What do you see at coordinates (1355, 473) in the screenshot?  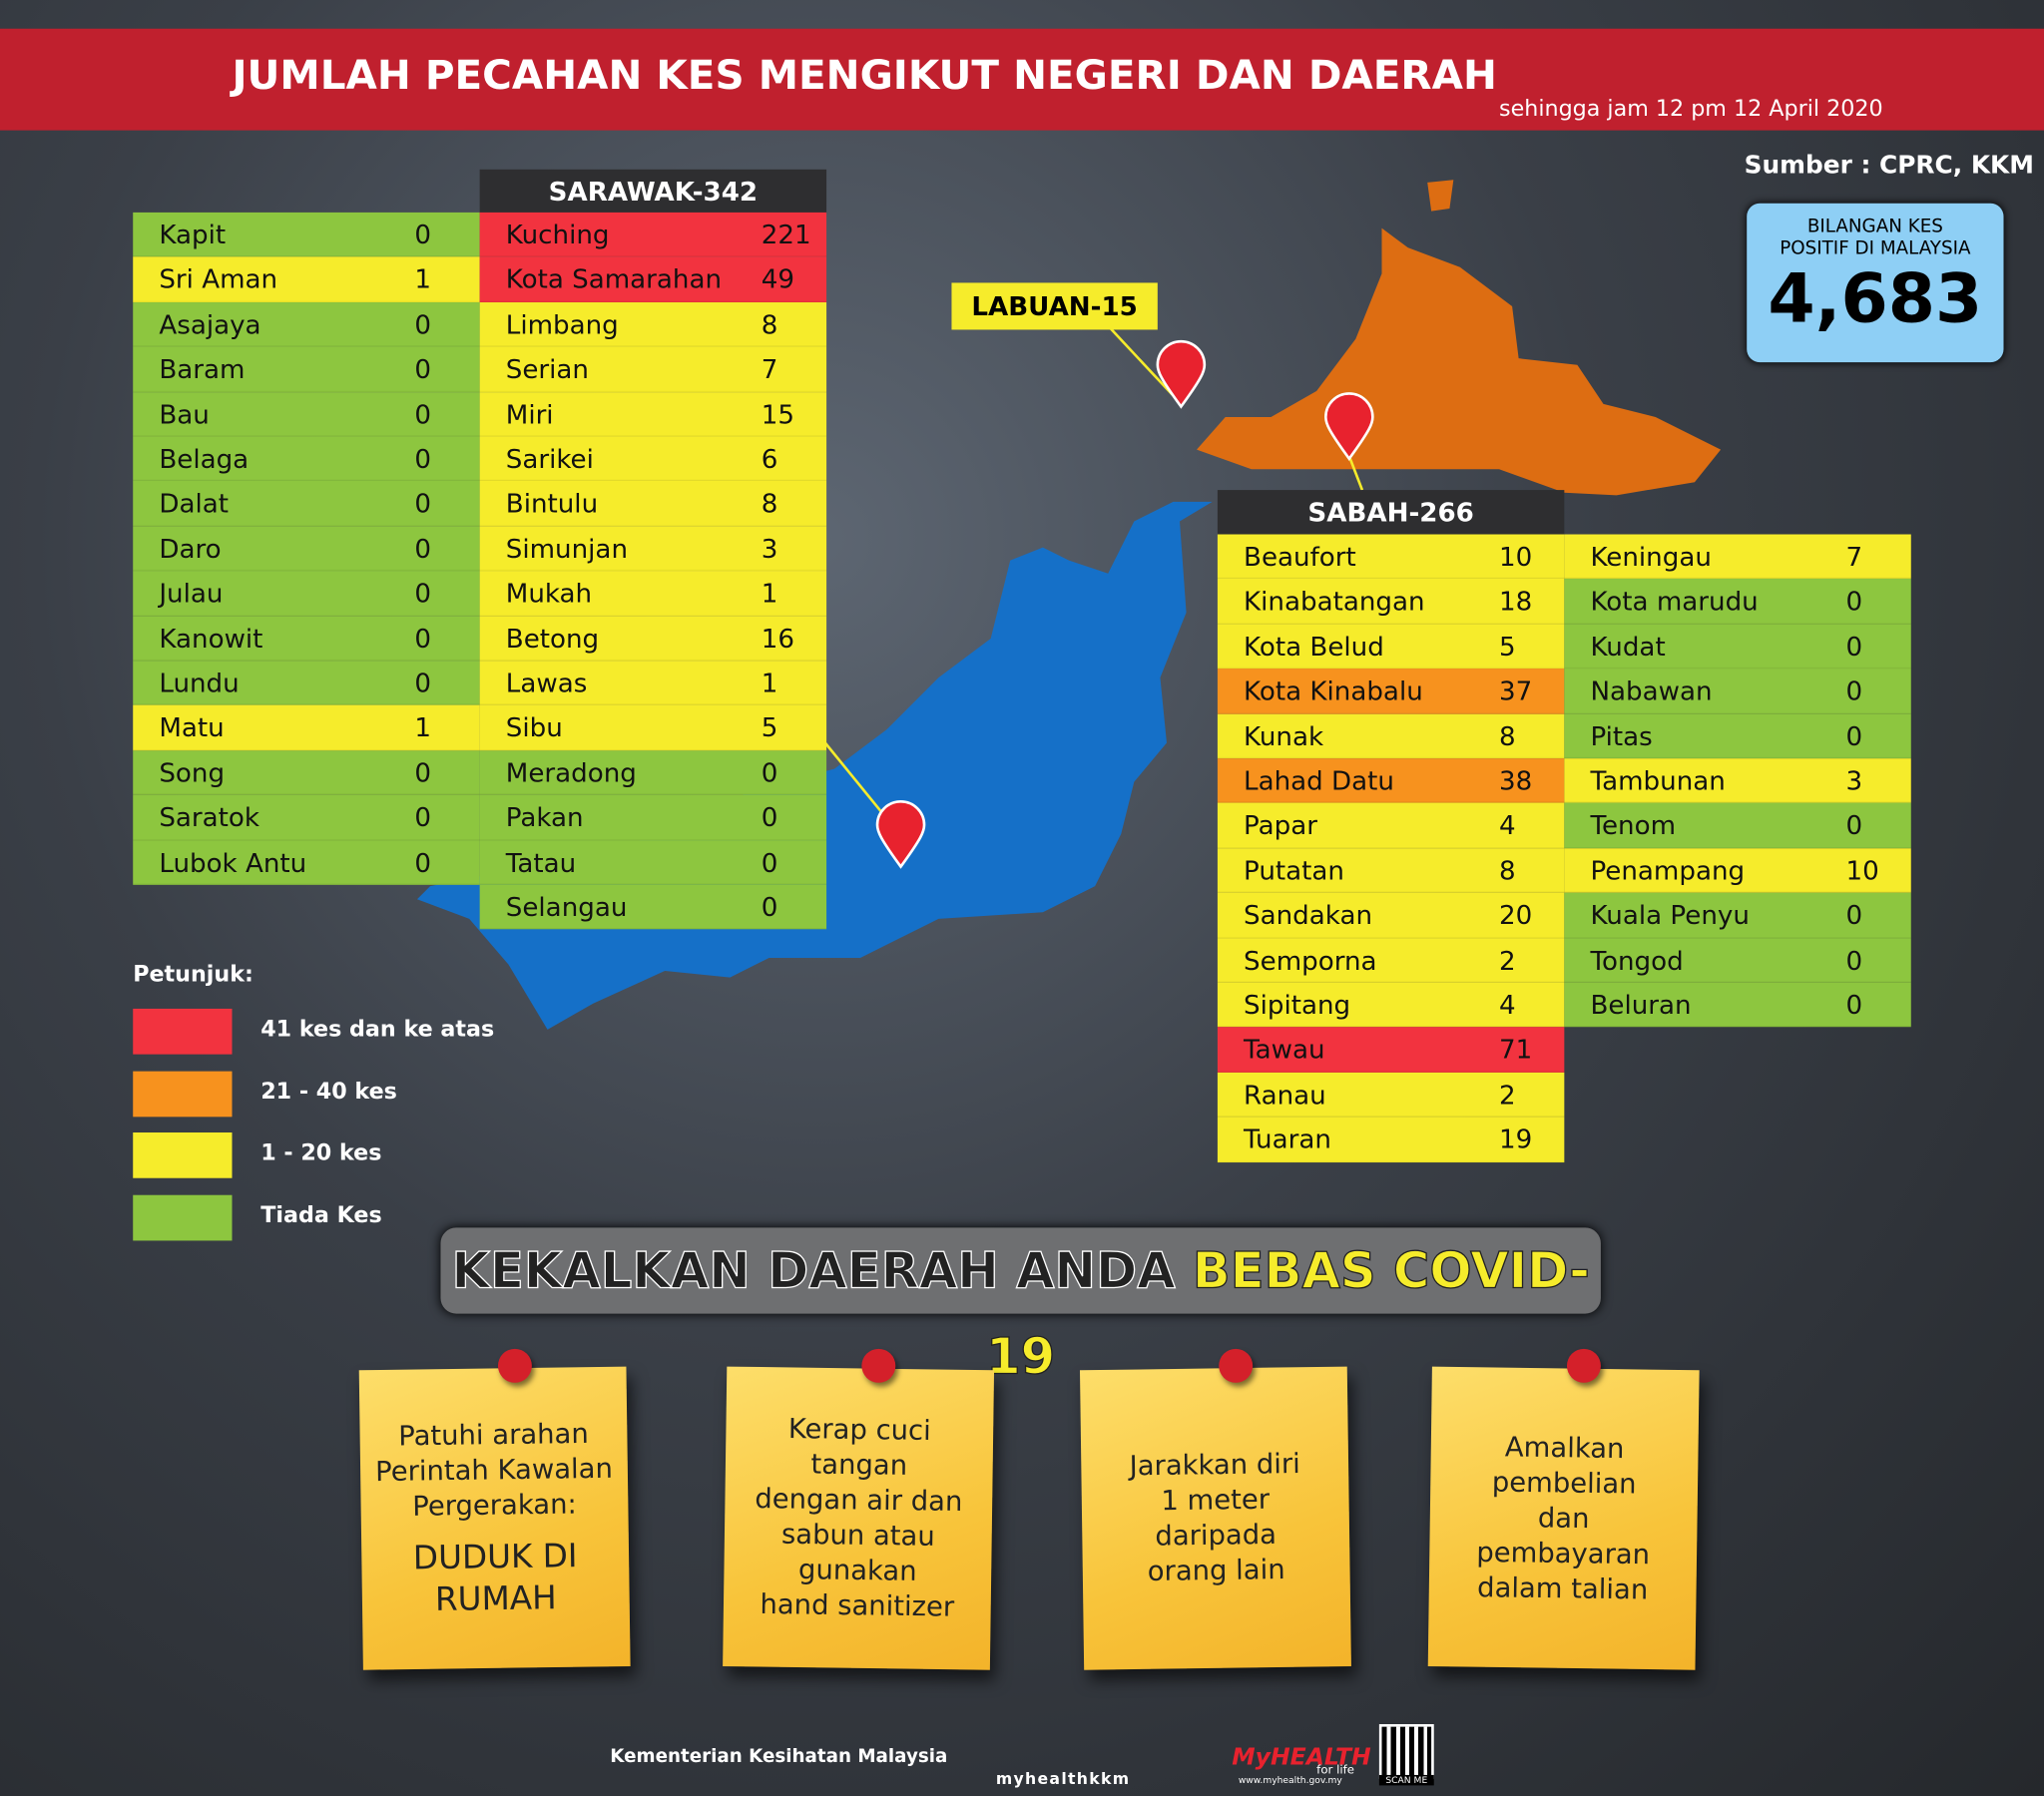 I see `connector` at bounding box center [1355, 473].